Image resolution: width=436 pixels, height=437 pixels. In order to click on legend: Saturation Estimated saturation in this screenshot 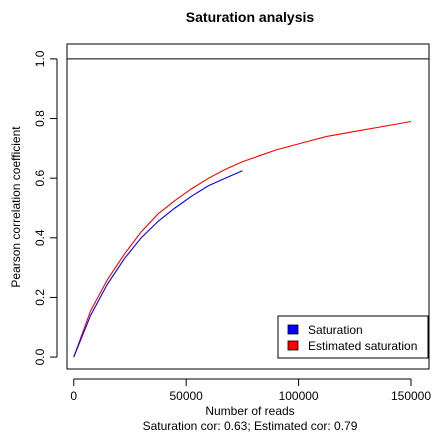, I will do `click(353, 337)`.